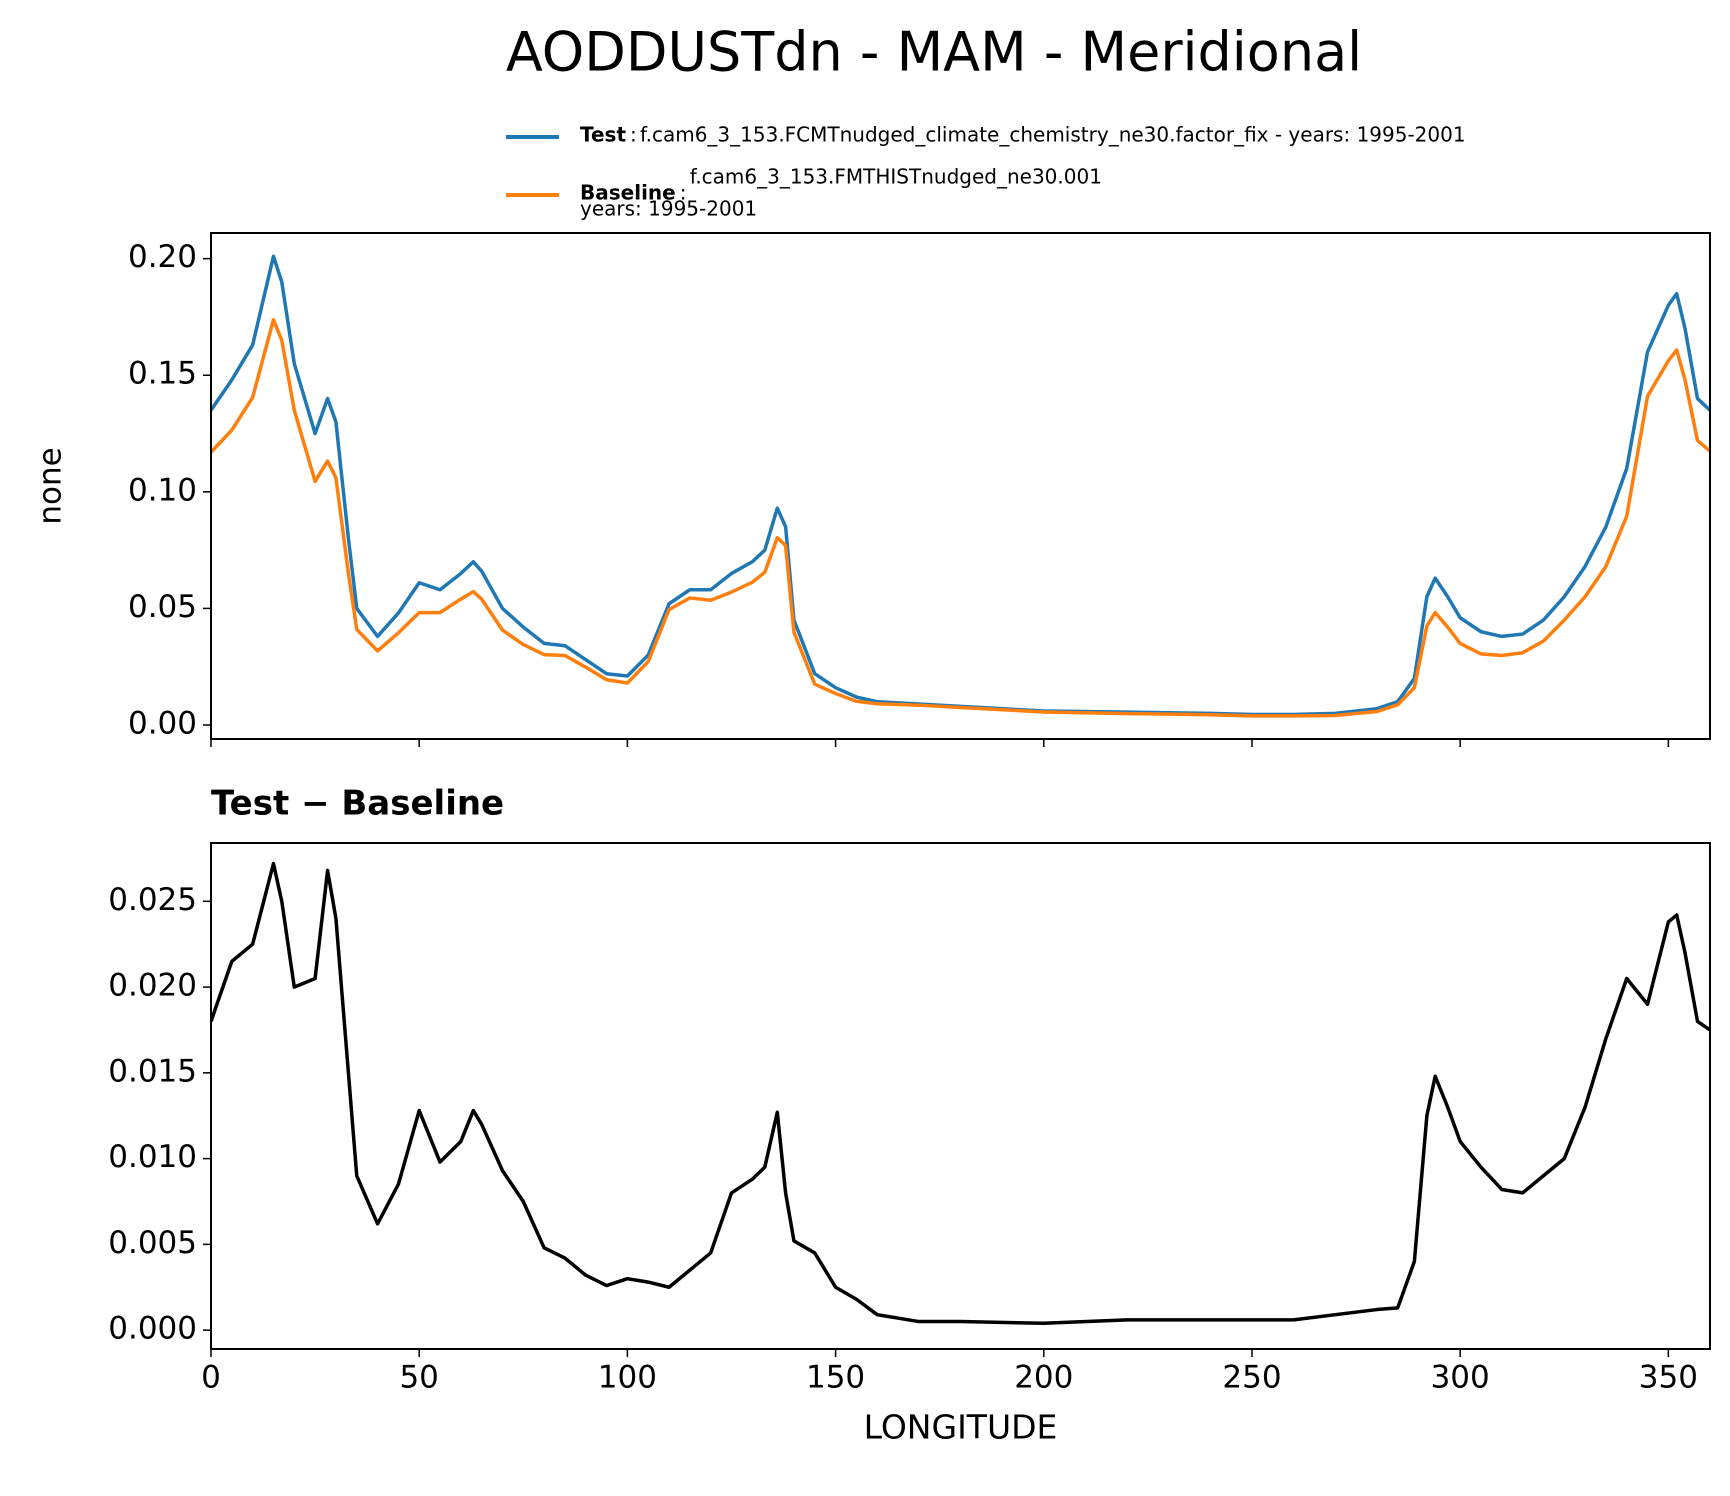  I want to click on y-tick-label: 0.05, so click(162, 607).